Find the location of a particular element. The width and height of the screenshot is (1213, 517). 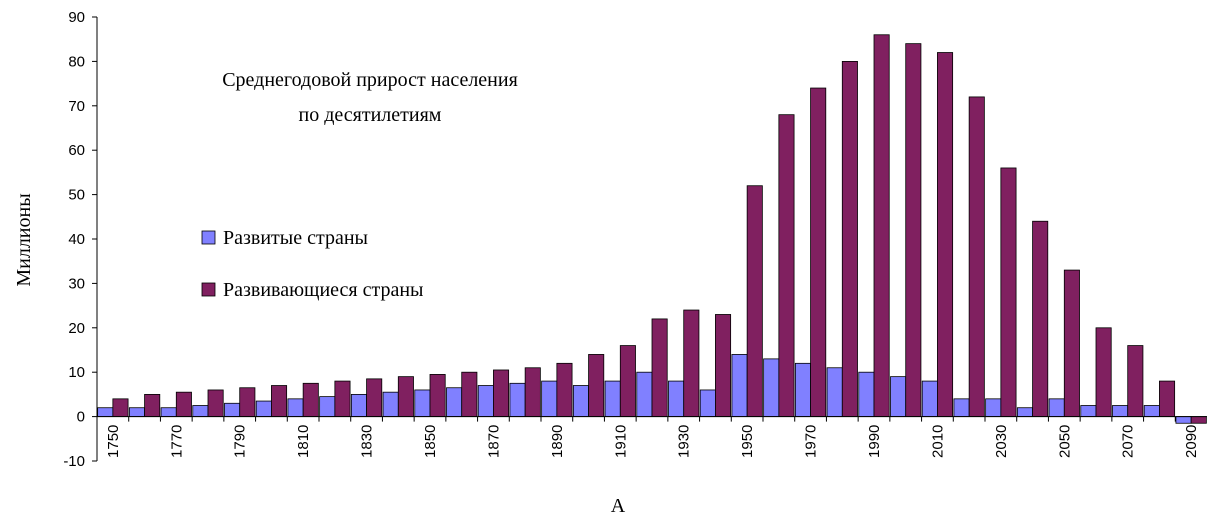

legend-label: Развитые страны is located at coordinates (295, 238).